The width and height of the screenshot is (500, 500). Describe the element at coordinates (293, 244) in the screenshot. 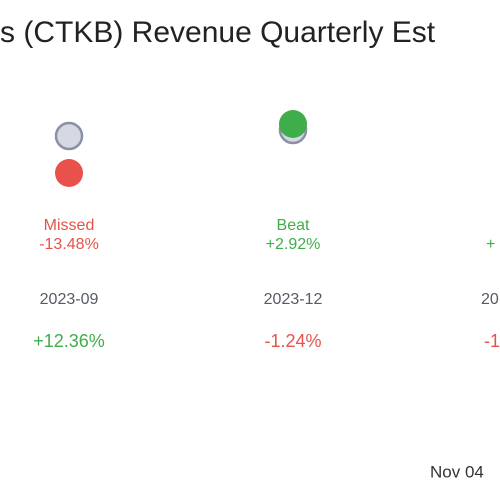

I see `surprise-label: +2.92%` at that location.